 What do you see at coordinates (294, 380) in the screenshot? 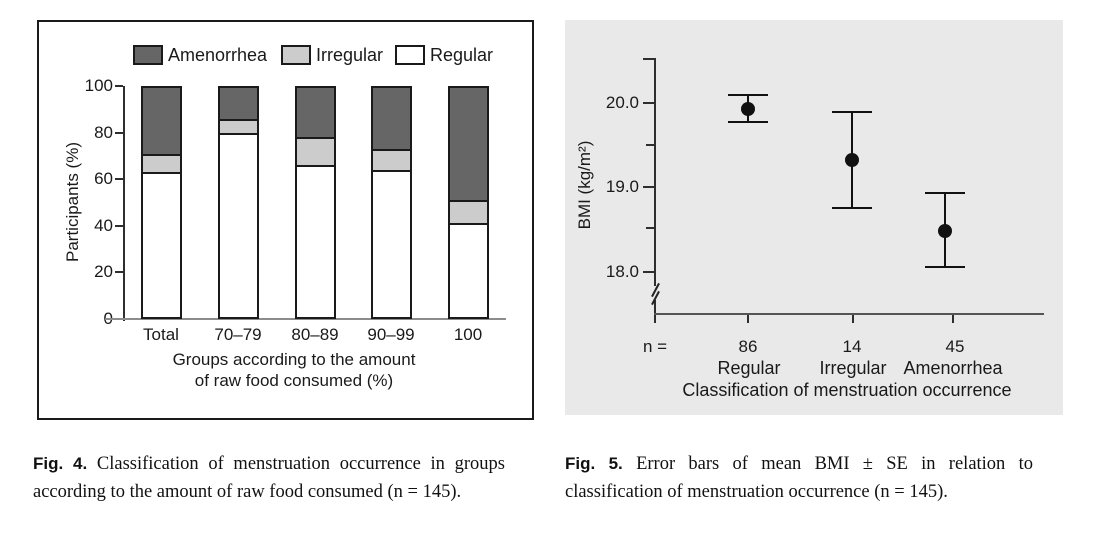
I see `fig4-x-axis-title-line2: of raw food consumed (%)` at bounding box center [294, 380].